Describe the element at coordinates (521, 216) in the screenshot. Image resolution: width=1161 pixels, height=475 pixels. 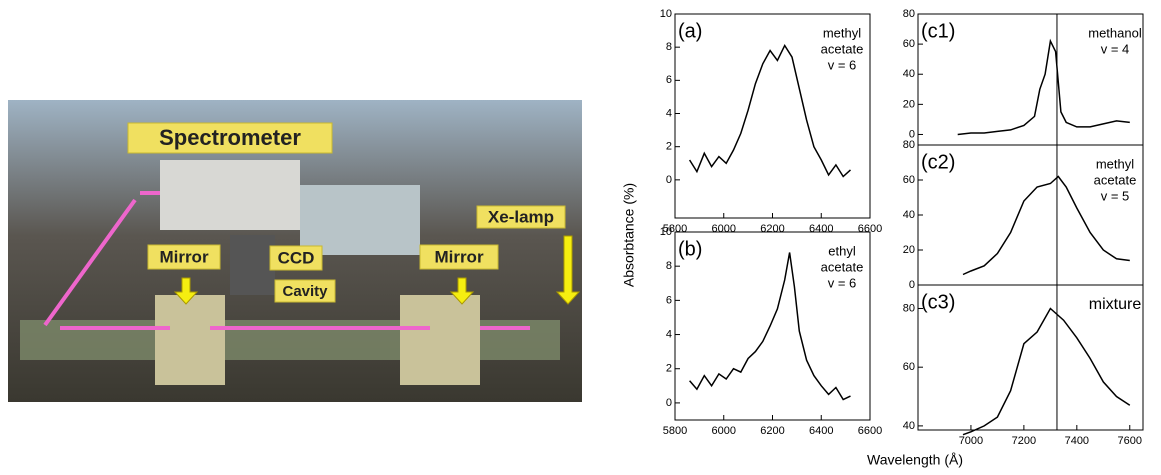
I see `photo-label: Xe-lamp` at that location.